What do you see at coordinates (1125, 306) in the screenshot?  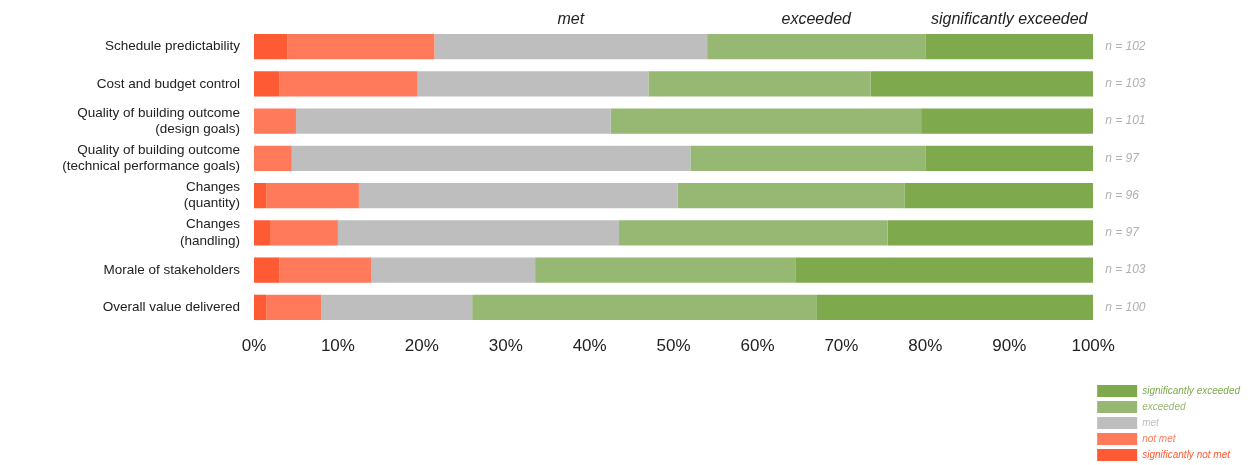 I see `text: n = 100` at bounding box center [1125, 306].